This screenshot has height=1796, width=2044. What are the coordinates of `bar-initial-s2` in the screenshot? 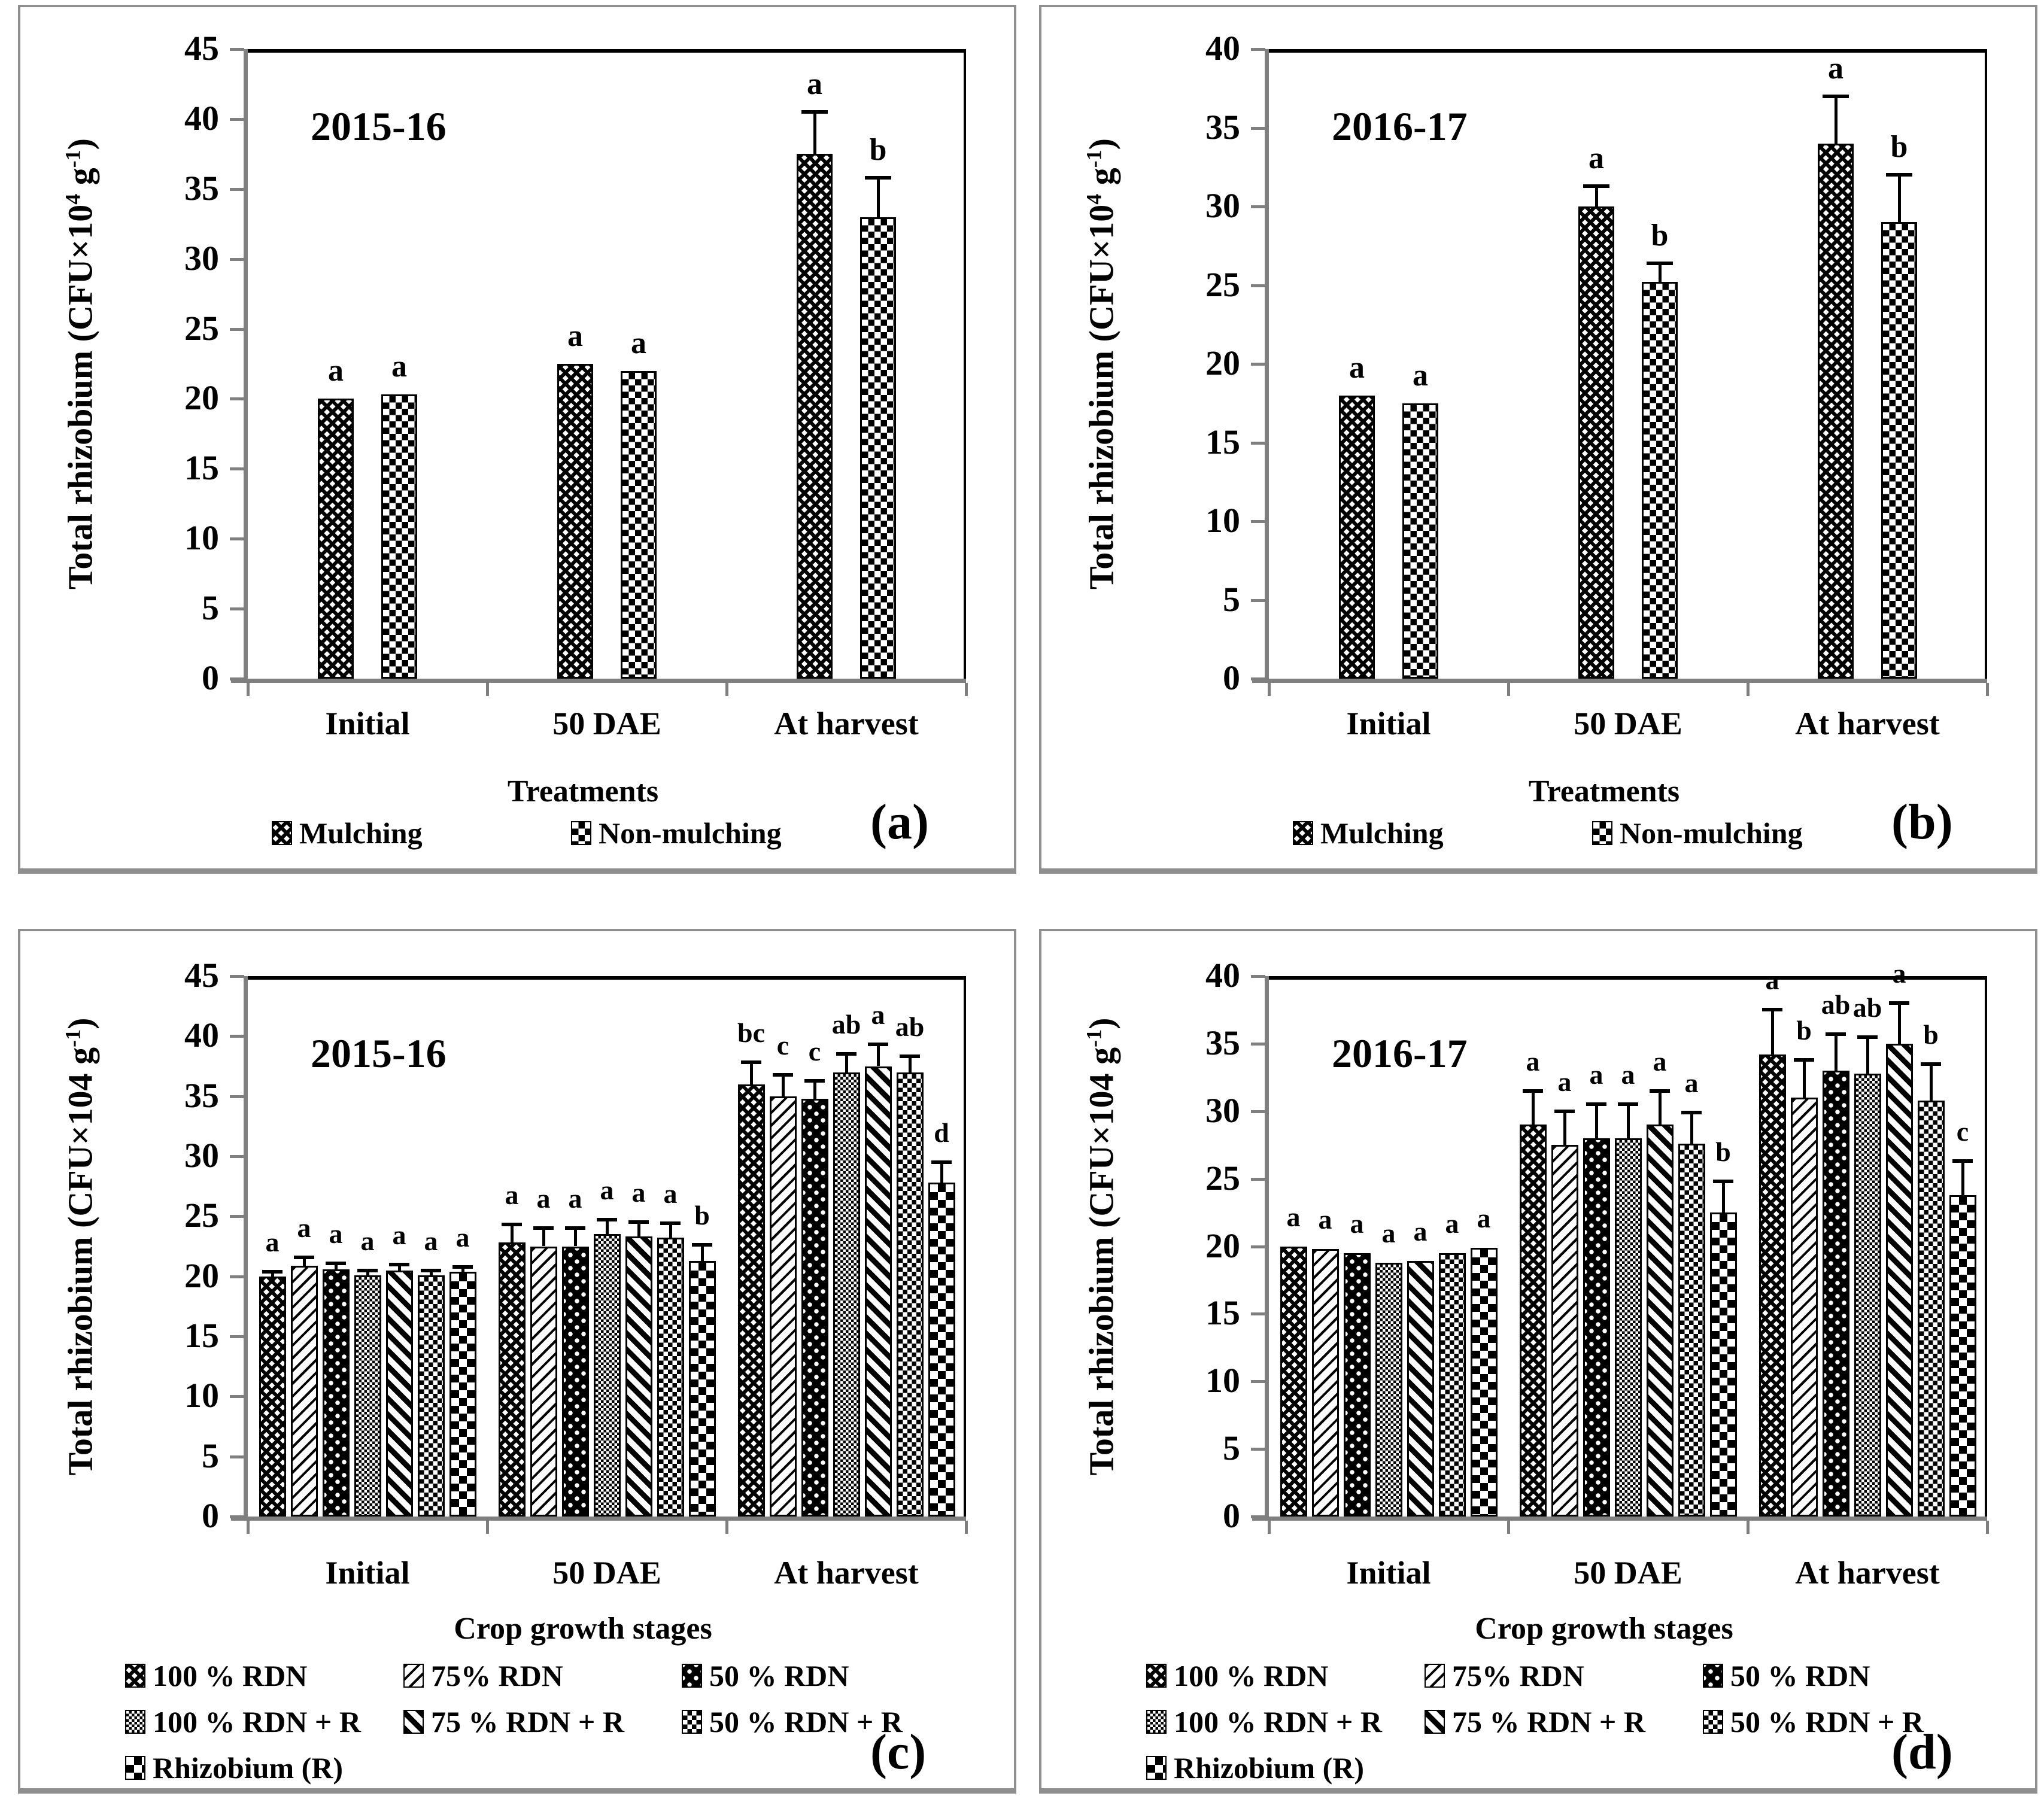 It's located at (1420, 541).